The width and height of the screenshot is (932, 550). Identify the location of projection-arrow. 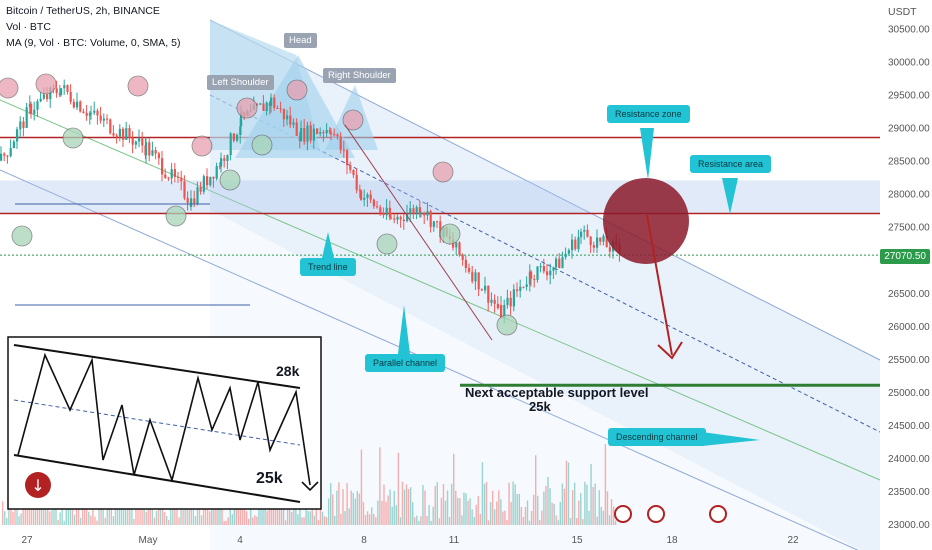
(659, 285).